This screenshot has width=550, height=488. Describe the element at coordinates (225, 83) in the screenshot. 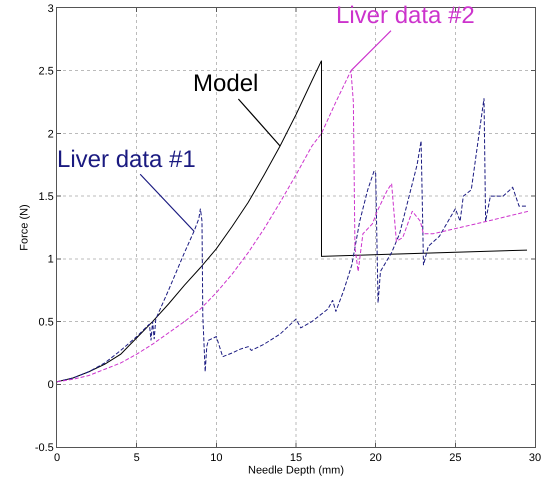

I see `series-label: Model` at that location.